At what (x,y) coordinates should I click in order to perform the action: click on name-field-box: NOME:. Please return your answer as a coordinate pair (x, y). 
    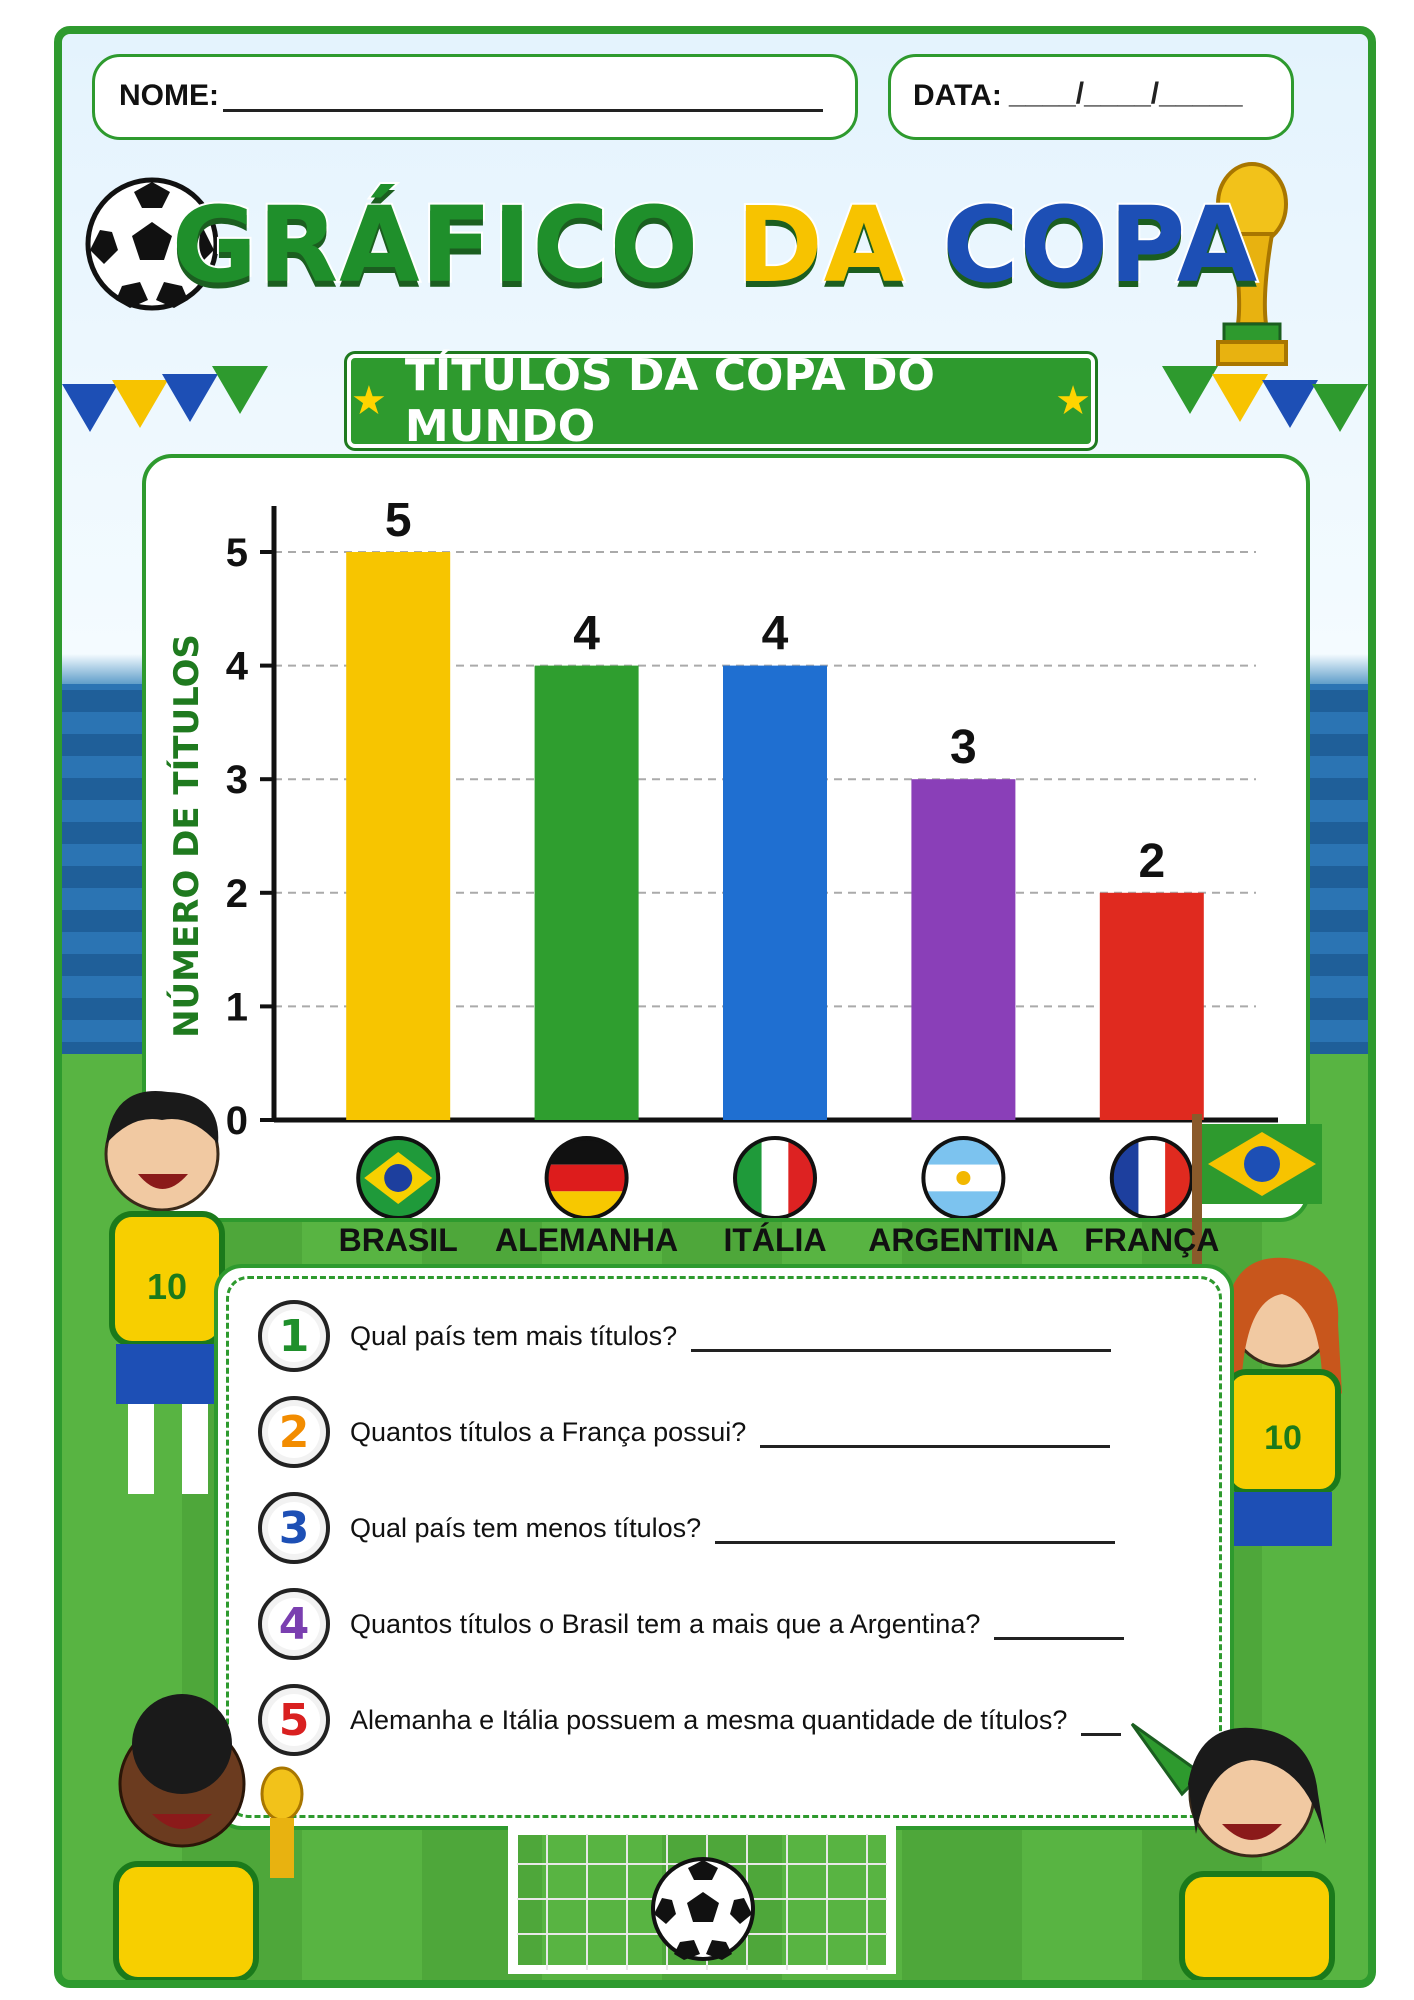
    Looking at the image, I should click on (475, 97).